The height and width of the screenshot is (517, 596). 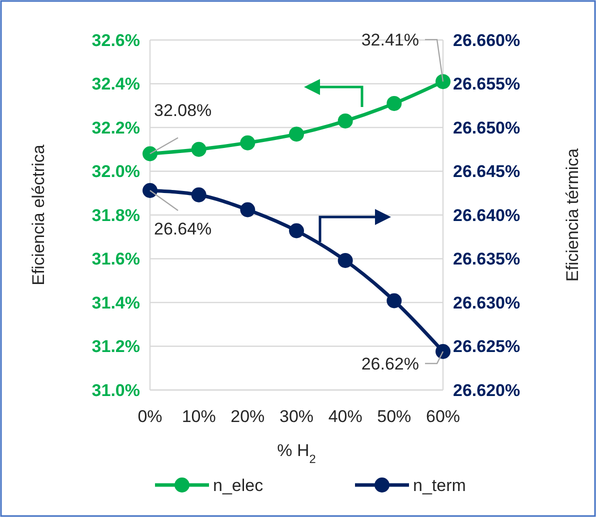 What do you see at coordinates (486, 302) in the screenshot?
I see `y2-tick-label: 26.630%` at bounding box center [486, 302].